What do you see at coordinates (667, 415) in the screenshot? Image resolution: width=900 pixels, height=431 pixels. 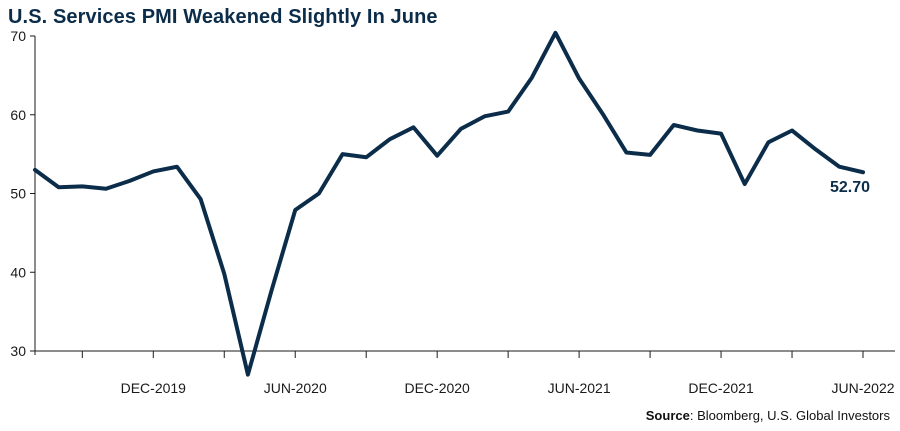 I see `source-label: Source` at bounding box center [667, 415].